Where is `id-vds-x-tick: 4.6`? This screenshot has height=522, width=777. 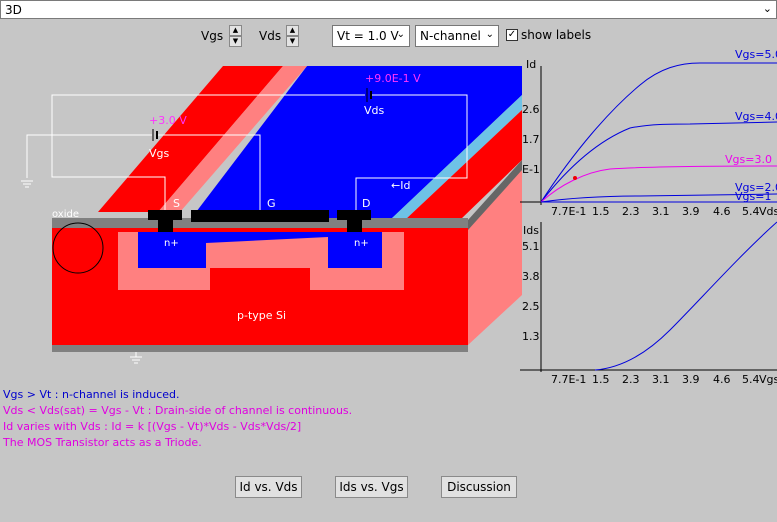 id-vds-x-tick: 4.6 is located at coordinates (722, 211).